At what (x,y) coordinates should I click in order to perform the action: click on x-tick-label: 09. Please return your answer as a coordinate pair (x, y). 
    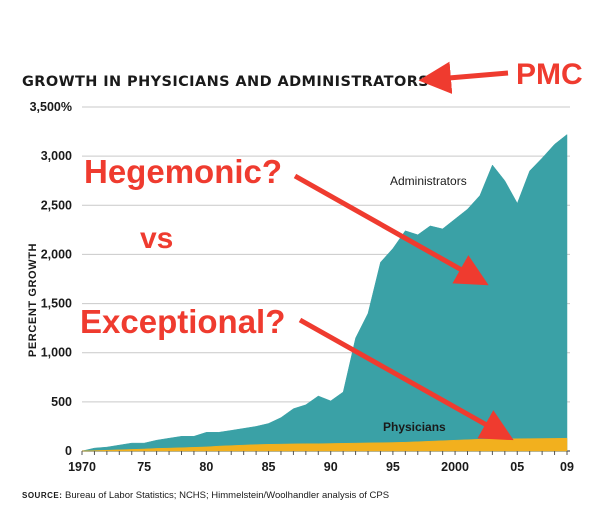
    Looking at the image, I should click on (567, 467).